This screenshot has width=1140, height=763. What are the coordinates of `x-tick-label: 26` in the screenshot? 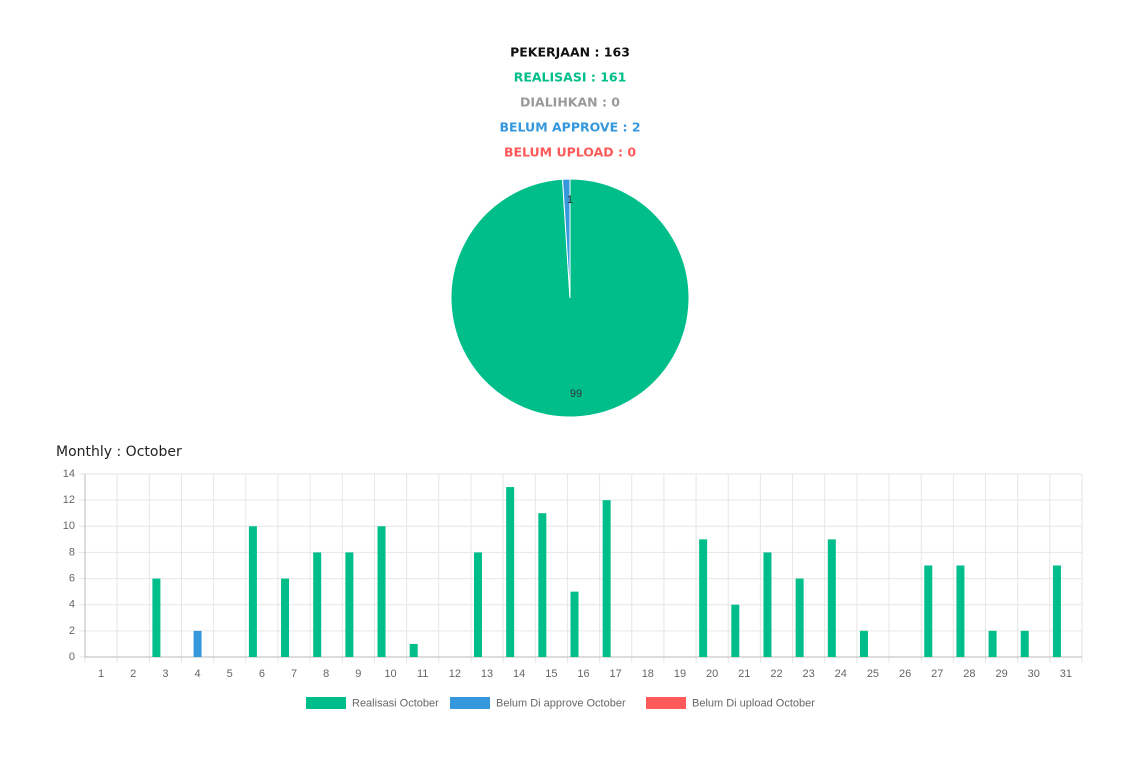 It's located at (905, 674).